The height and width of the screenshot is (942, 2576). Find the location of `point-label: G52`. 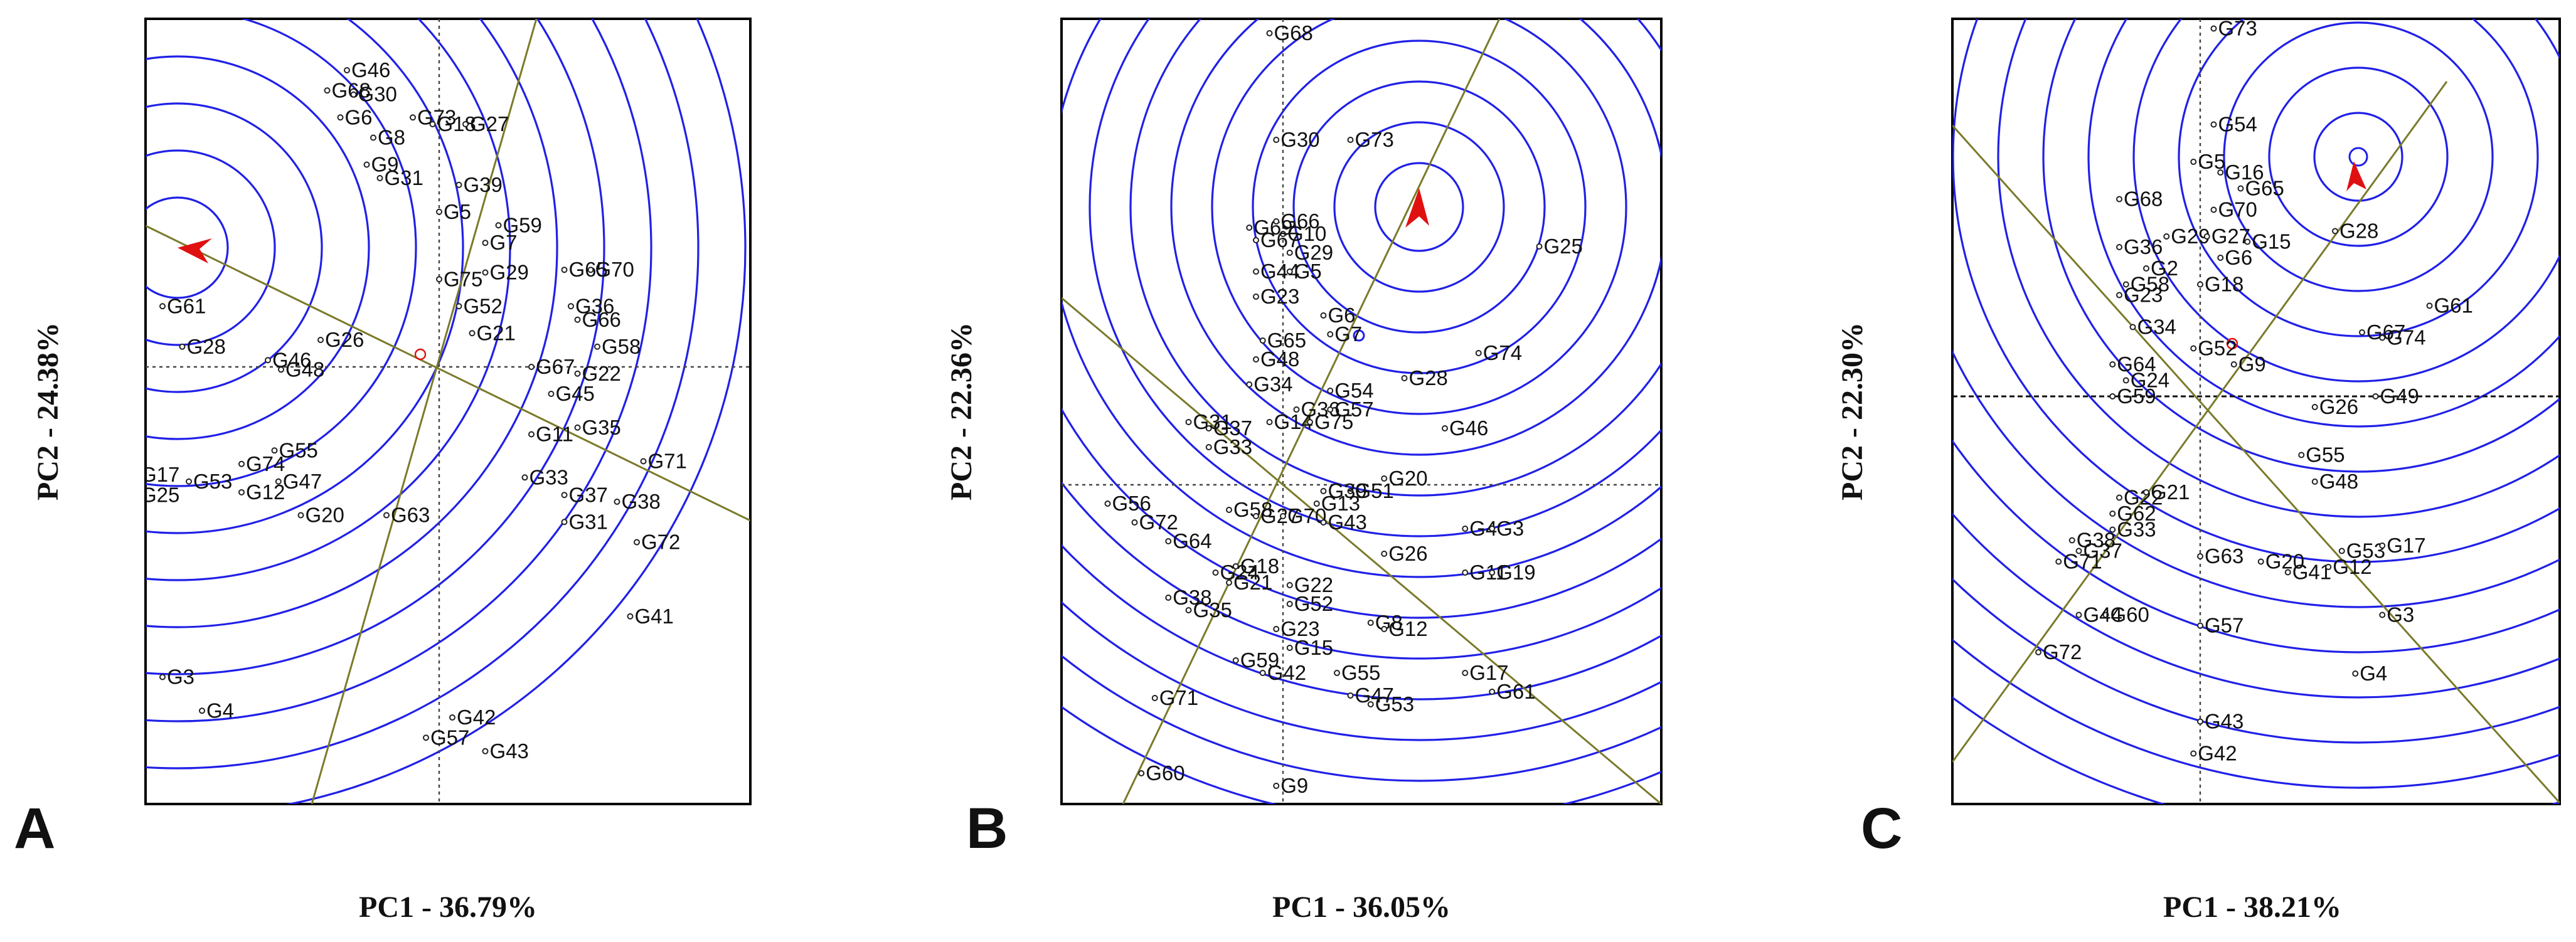

point-label: G52 is located at coordinates (1313, 604).